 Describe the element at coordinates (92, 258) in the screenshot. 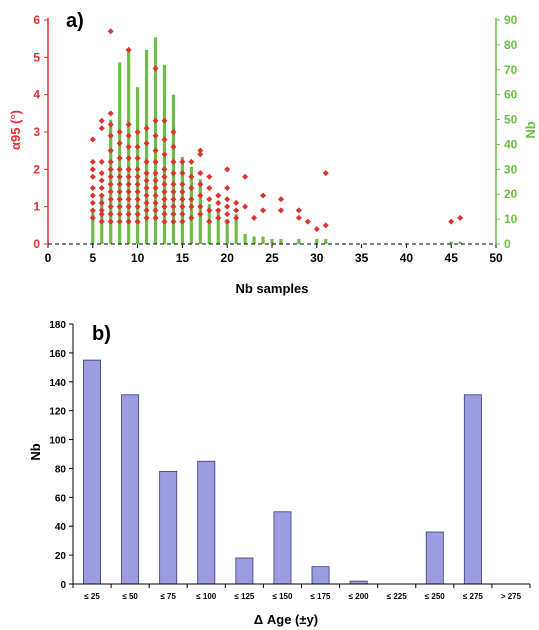

I see `chart-a-xtick-label: 5` at that location.